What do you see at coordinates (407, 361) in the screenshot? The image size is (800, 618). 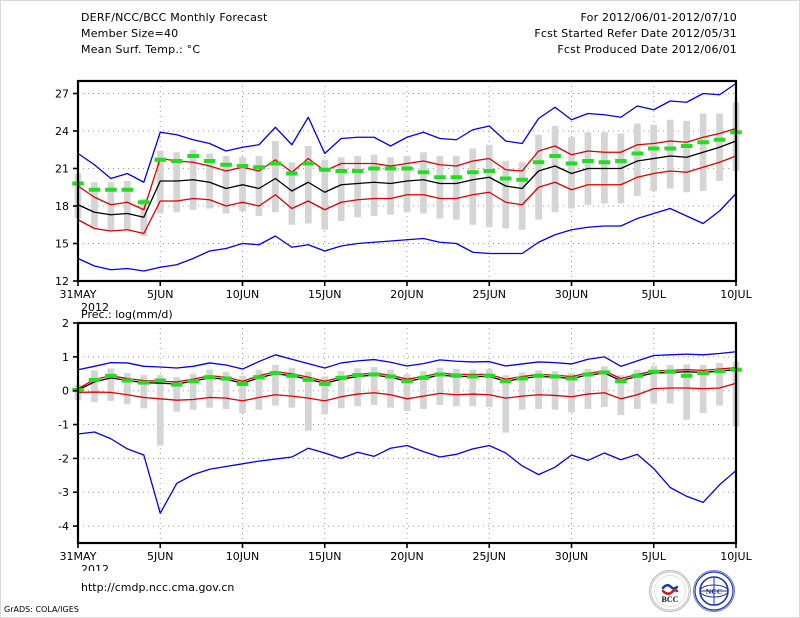 I see `series-line-max` at bounding box center [407, 361].